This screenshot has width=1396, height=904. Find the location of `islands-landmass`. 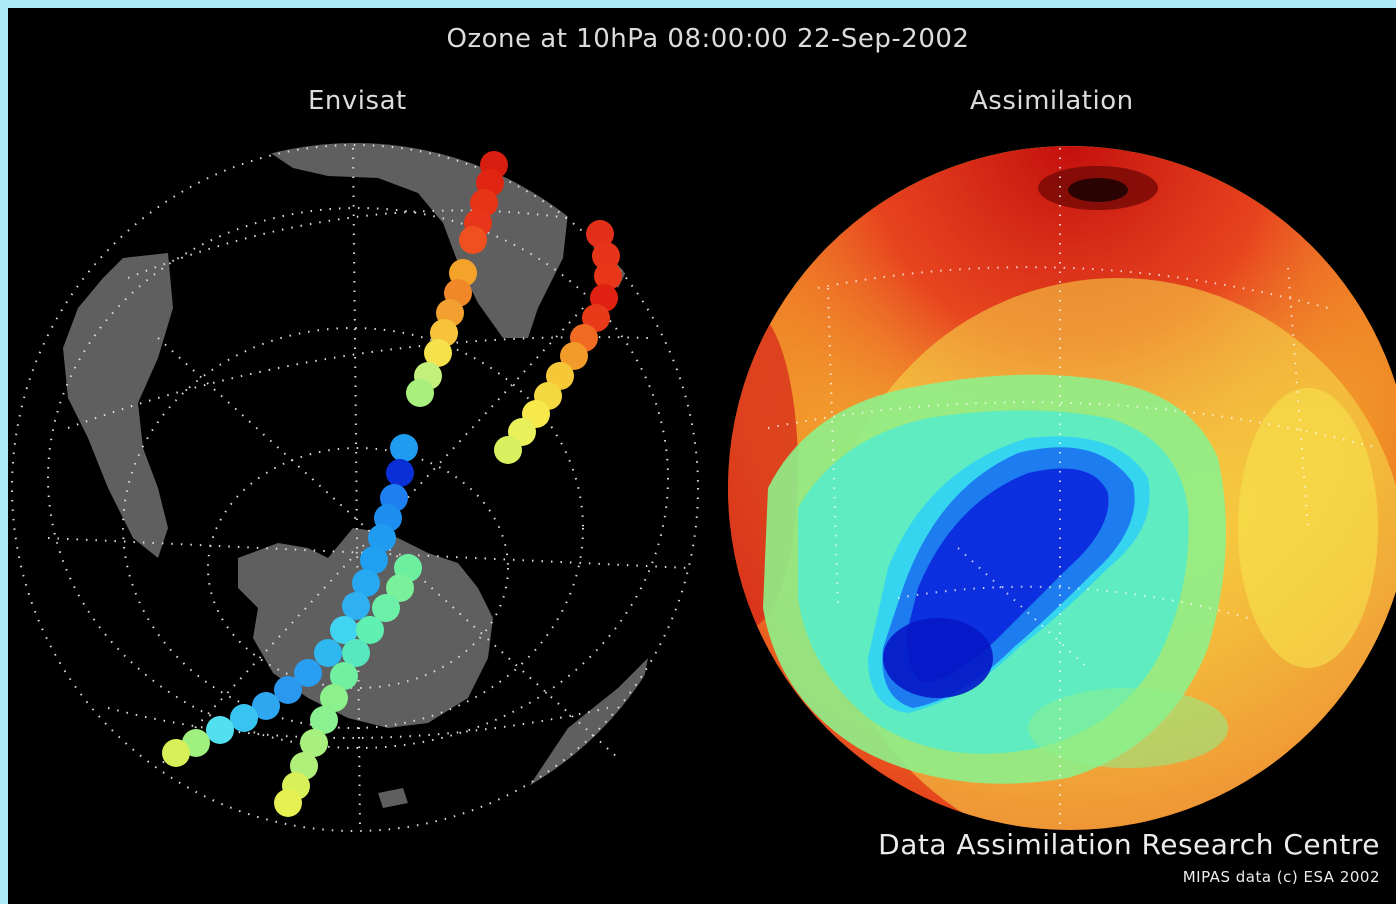

islands-landmass is located at coordinates (393, 798).